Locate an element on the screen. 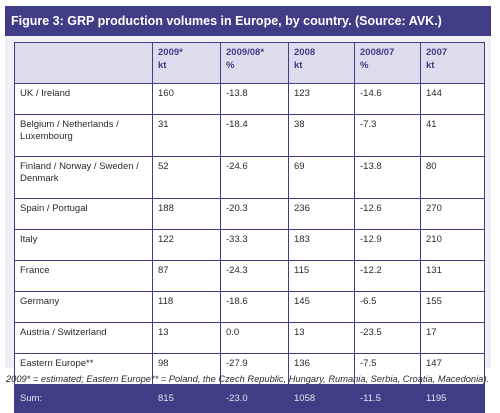 The image size is (500, 413). header-2009: 2009* kt is located at coordinates (186, 63).